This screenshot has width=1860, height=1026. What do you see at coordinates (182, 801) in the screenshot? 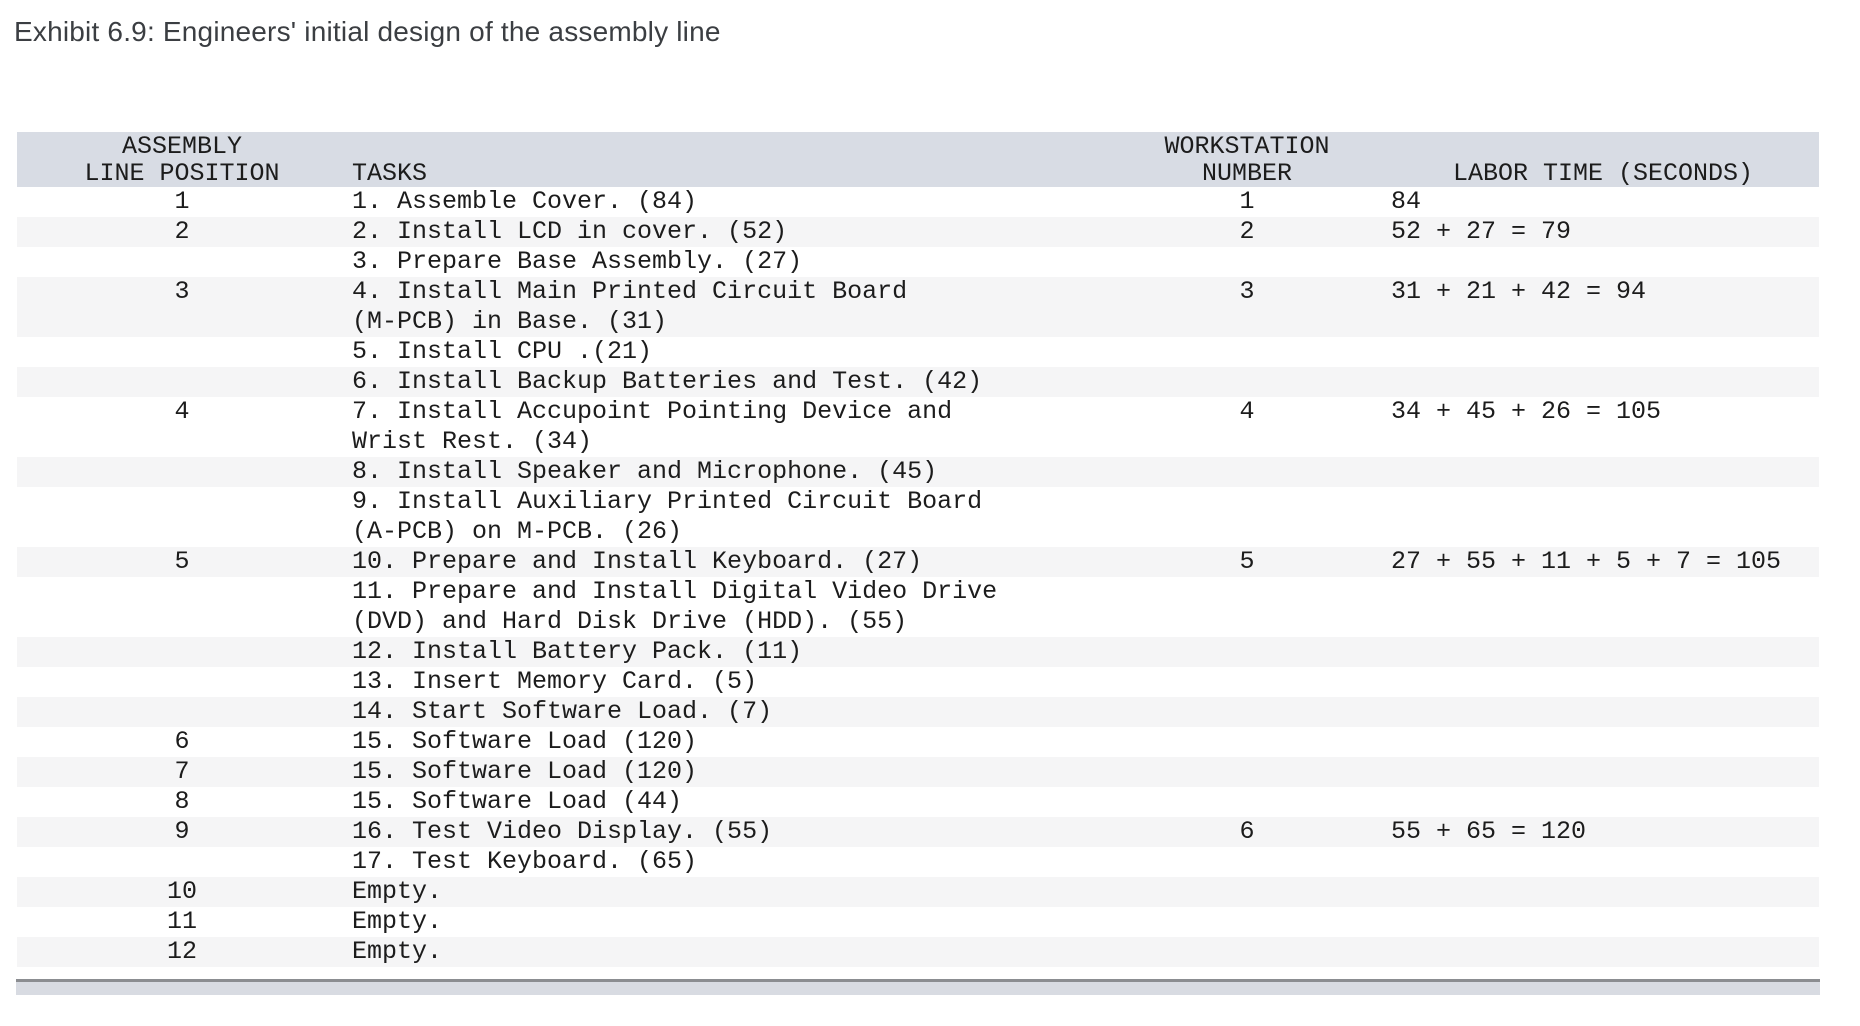
I see `cell-assembly-line-position: 8` at bounding box center [182, 801].